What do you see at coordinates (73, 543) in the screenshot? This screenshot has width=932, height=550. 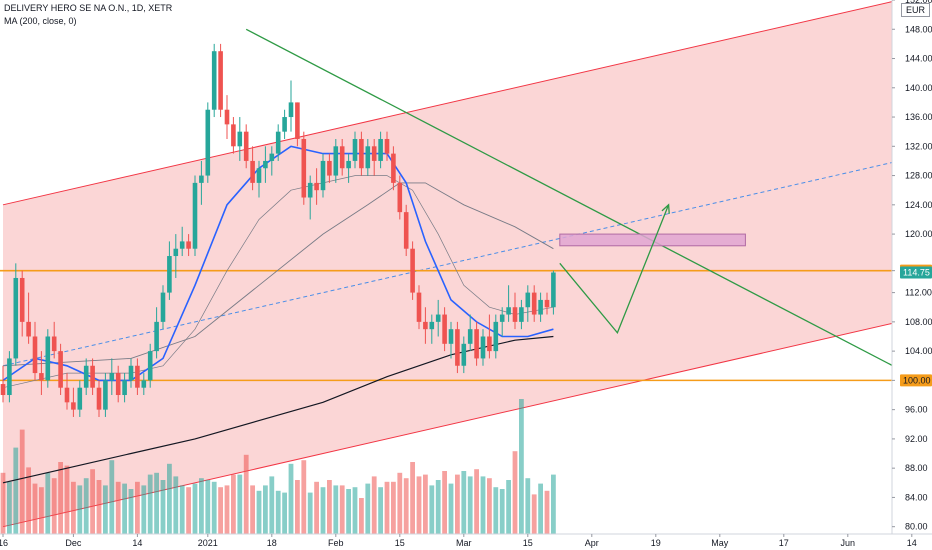 I see `x-tick-label: Dec` at bounding box center [73, 543].